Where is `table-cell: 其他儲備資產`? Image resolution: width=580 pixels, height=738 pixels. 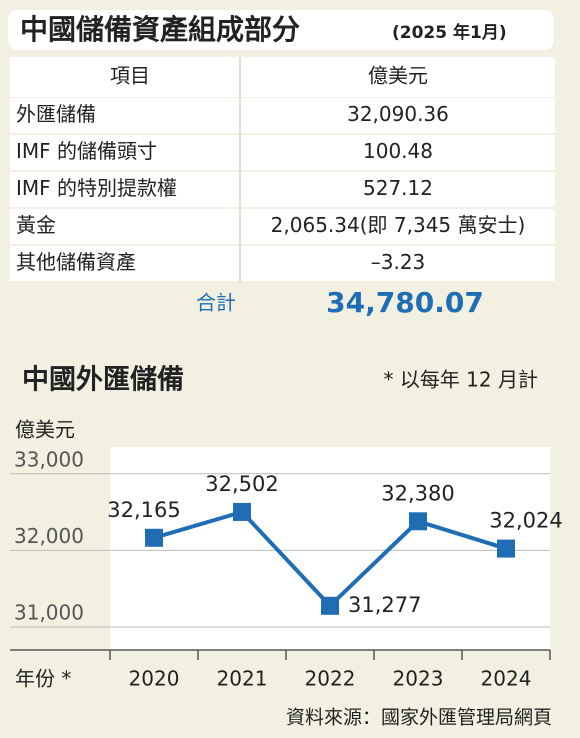
table-cell: 其他儲備資產 is located at coordinates (76, 262).